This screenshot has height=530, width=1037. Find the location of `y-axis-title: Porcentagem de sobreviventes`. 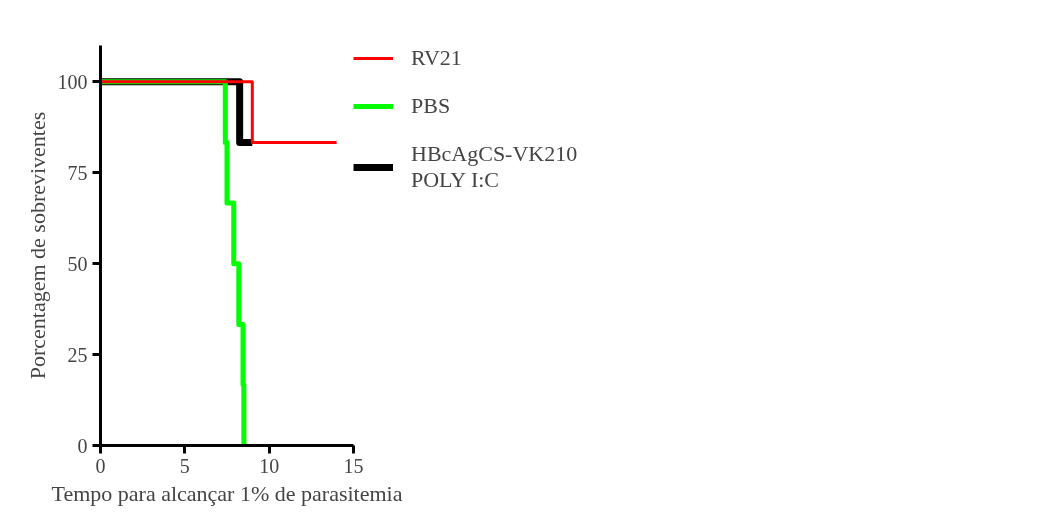

y-axis-title: Porcentagem de sobreviventes is located at coordinates (37, 245).